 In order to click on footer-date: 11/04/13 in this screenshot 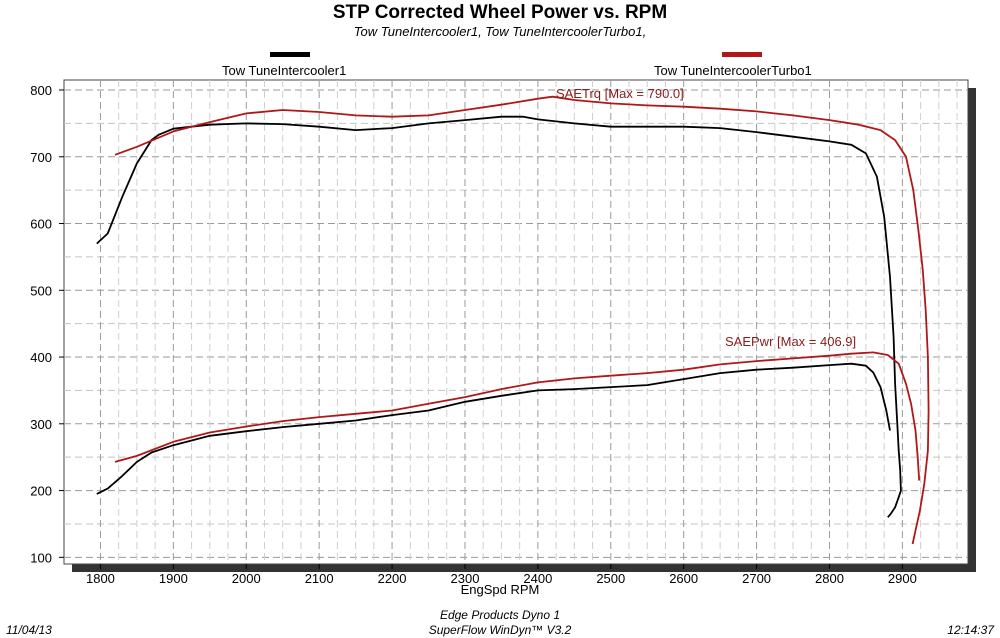, I will do `click(29, 630)`.